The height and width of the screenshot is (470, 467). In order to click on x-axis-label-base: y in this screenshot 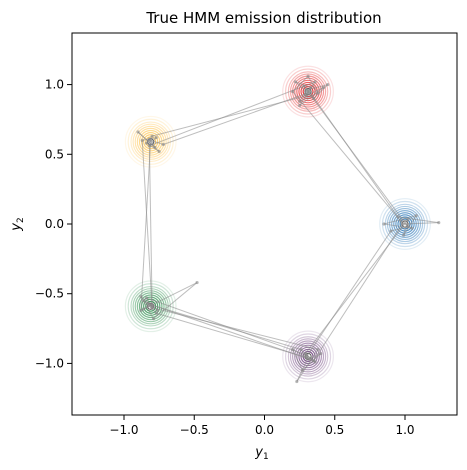, I will do `click(258, 452)`.